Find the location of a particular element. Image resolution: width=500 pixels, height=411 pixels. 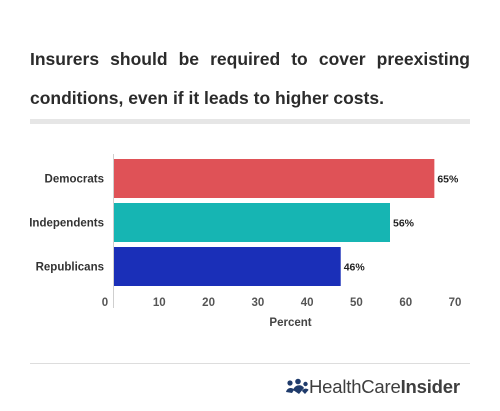

x-axis-ticks: 0 10 20 30 40 50 60 70 is located at coordinates (282, 303).